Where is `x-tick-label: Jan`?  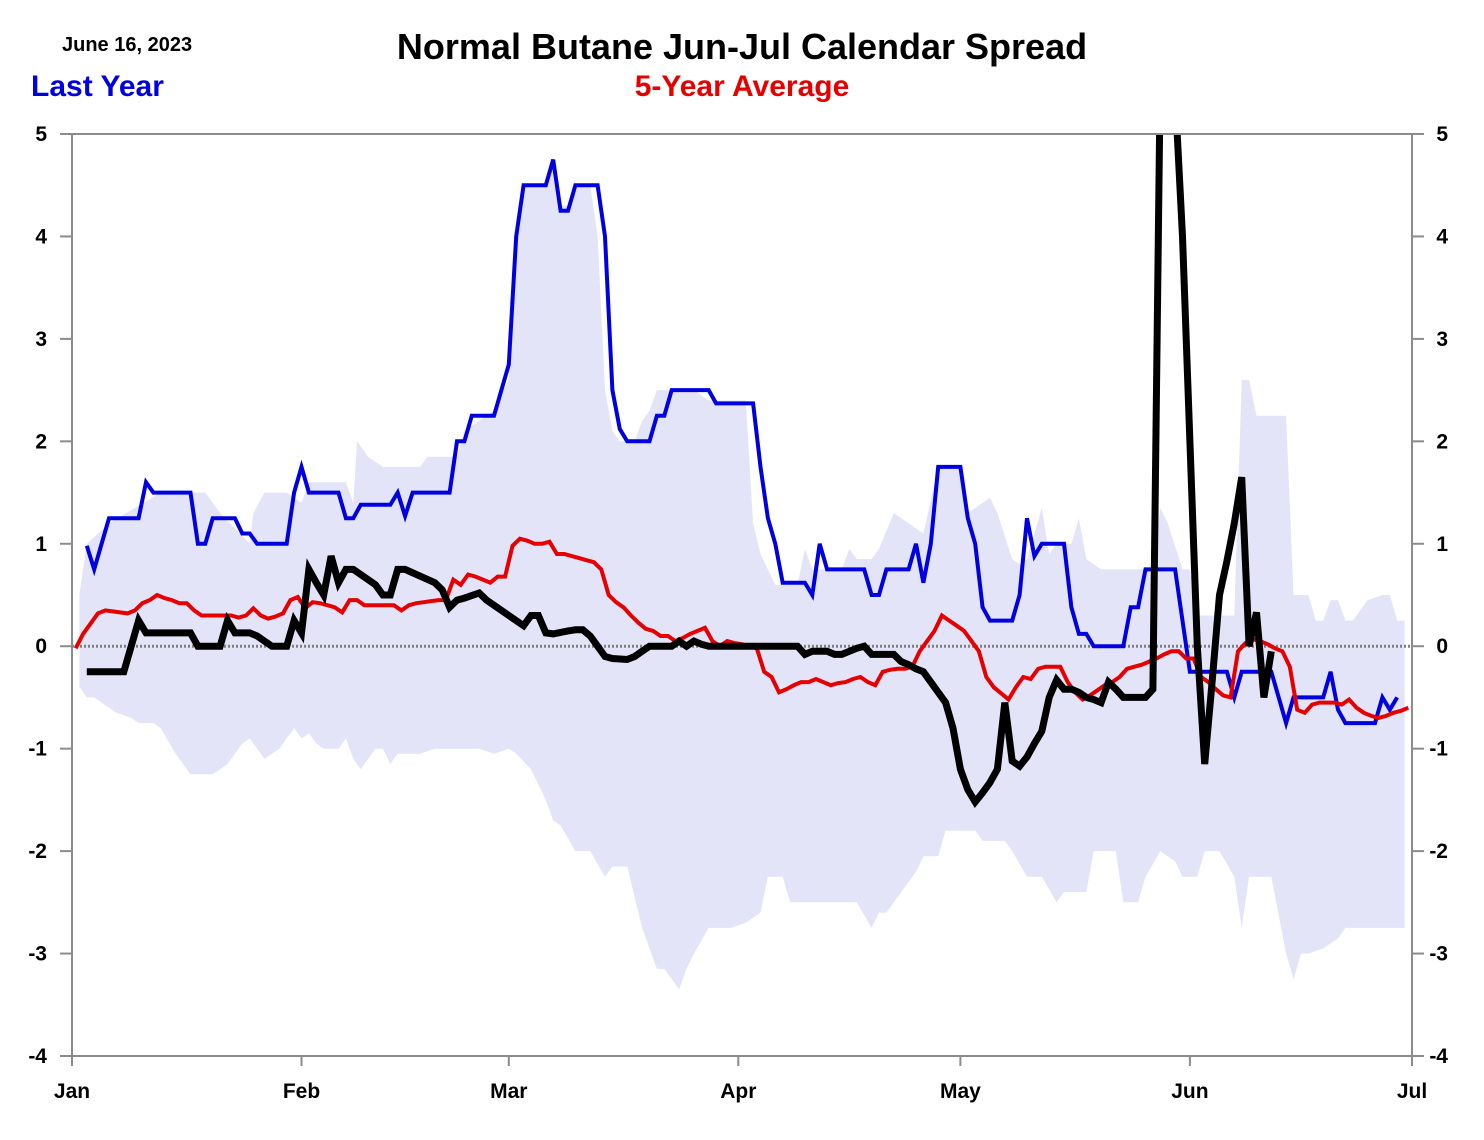 x-tick-label: Jan is located at coordinates (72, 1091).